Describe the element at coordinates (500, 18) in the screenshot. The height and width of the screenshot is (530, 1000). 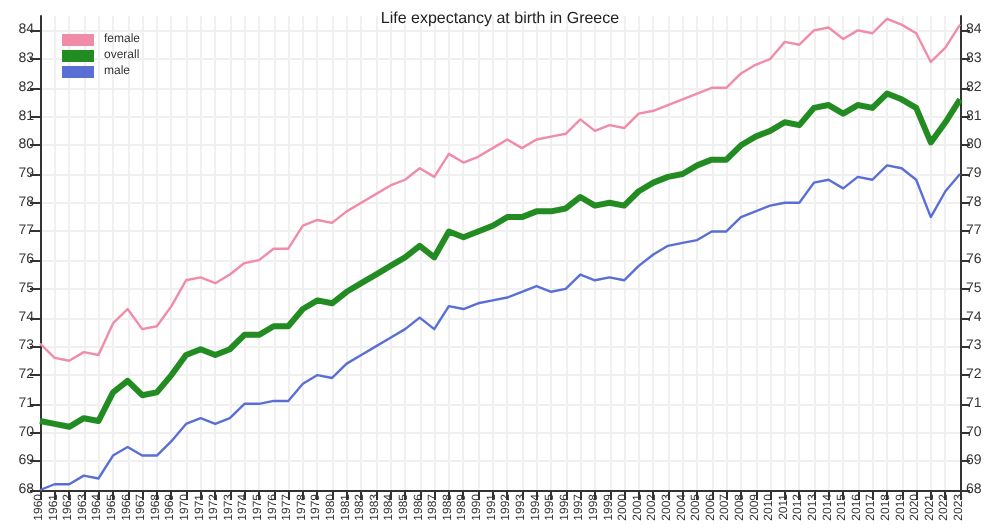
I see `chart-title: Life expectancy at birth in Greece` at that location.